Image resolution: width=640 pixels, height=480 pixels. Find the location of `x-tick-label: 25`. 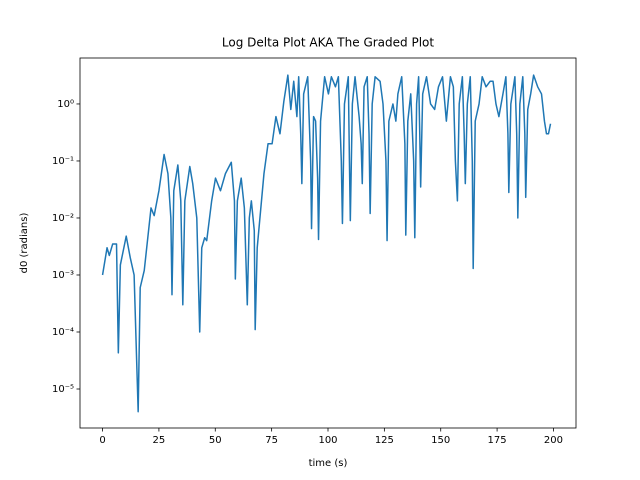

x-tick-label: 25 is located at coordinates (159, 440).